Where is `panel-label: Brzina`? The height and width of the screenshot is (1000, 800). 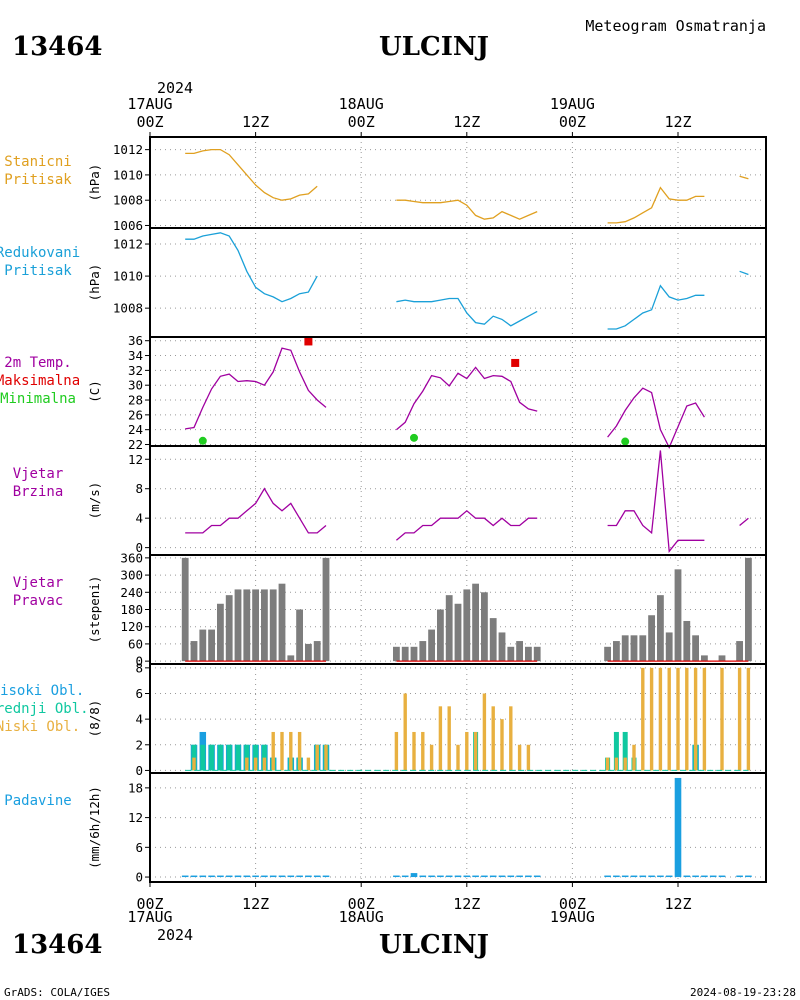 panel-label: Brzina is located at coordinates (38, 492).